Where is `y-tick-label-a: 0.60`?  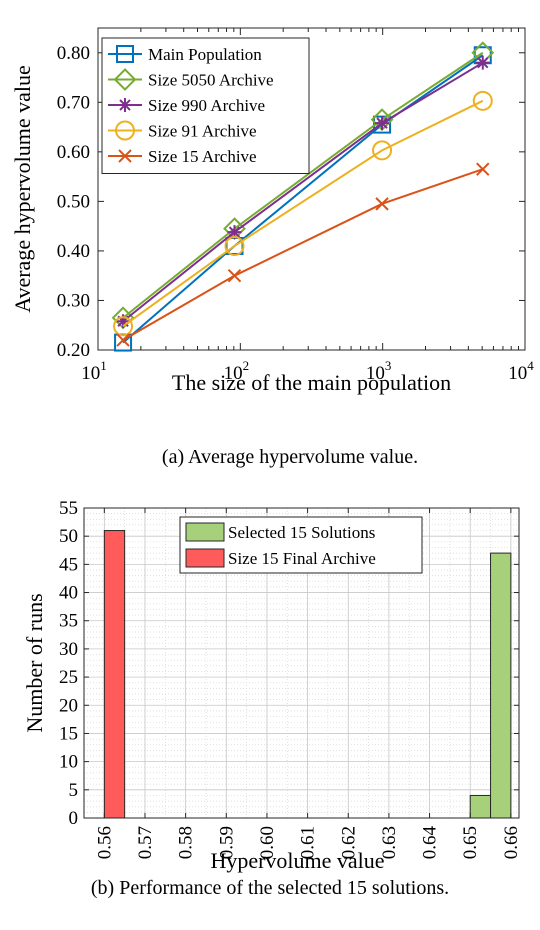
y-tick-label-a: 0.60 is located at coordinates (73, 152).